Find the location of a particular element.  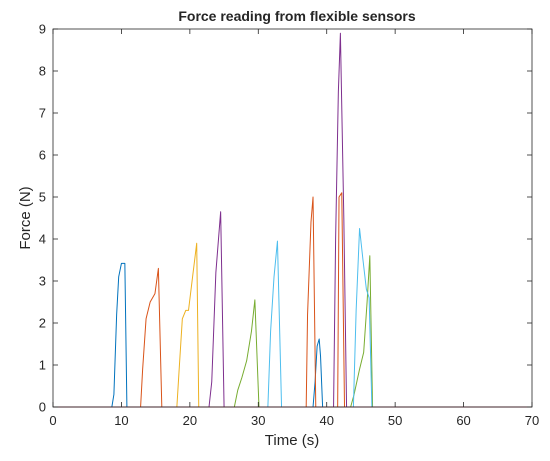

x-tick-label: 30 is located at coordinates (258, 420).